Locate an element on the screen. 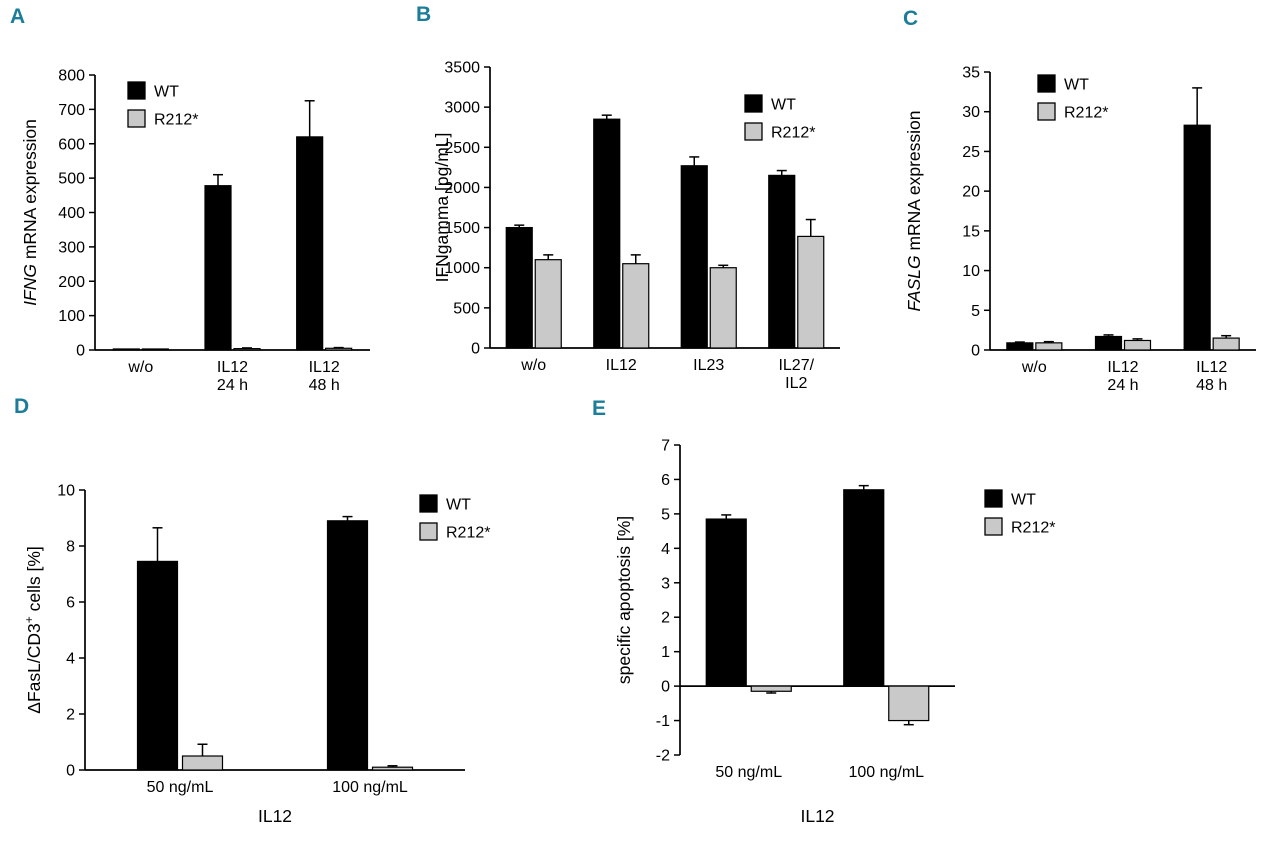 The image size is (1280, 842). panel-label-a: A is located at coordinates (18, 16).